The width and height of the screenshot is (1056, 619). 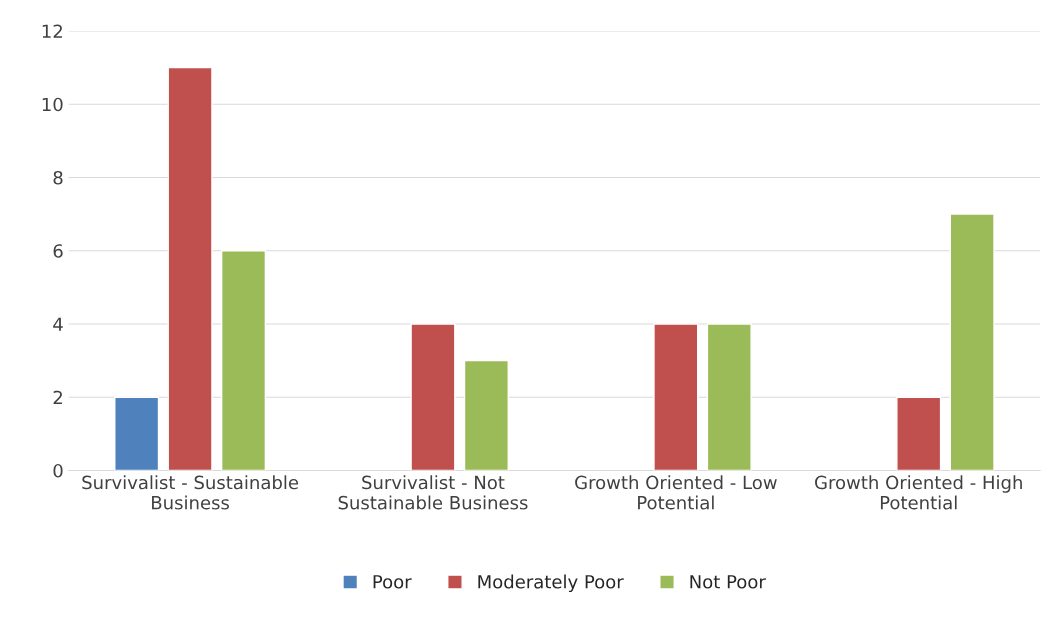 What do you see at coordinates (190, 492) in the screenshot?
I see `x-tick-label: Survivalist - Sustainable Business` at bounding box center [190, 492].